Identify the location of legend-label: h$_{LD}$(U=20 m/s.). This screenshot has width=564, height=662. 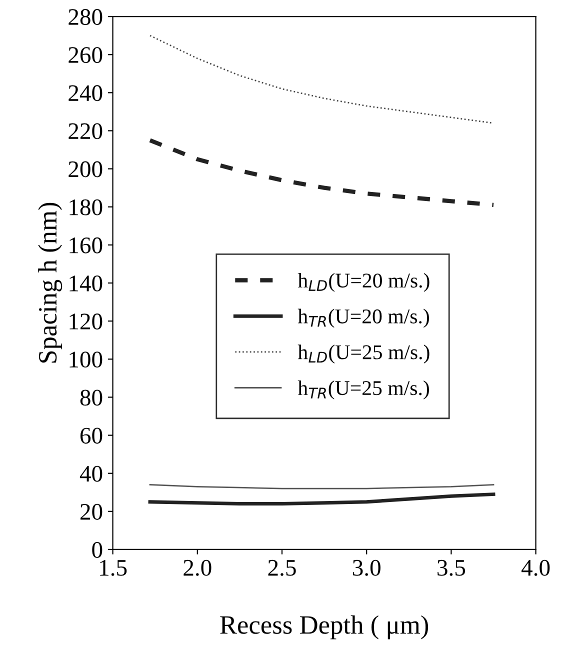
(364, 282).